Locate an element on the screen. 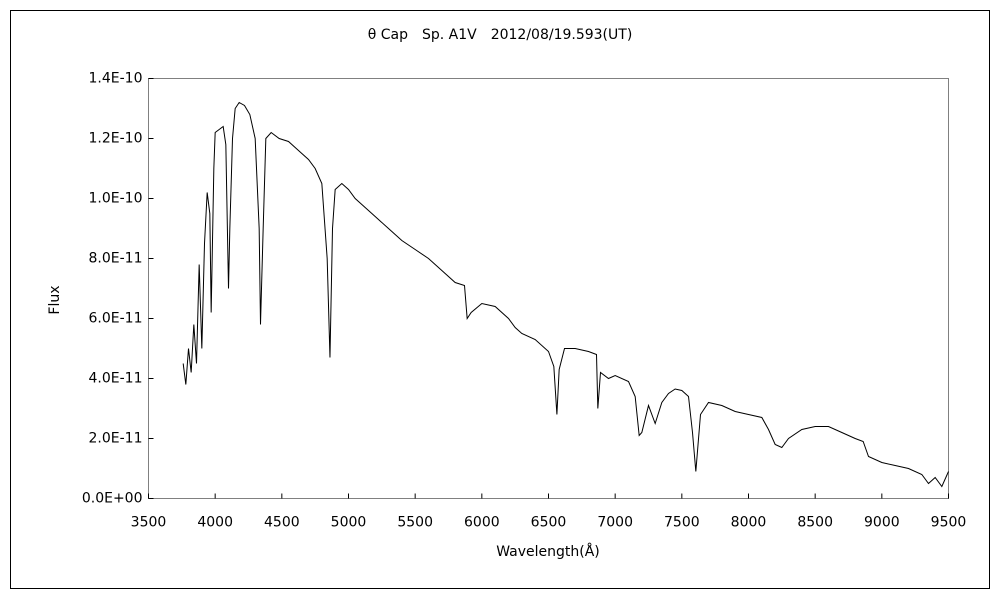 This screenshot has width=1000, height=600. x-tick-label: 4500 is located at coordinates (282, 523).